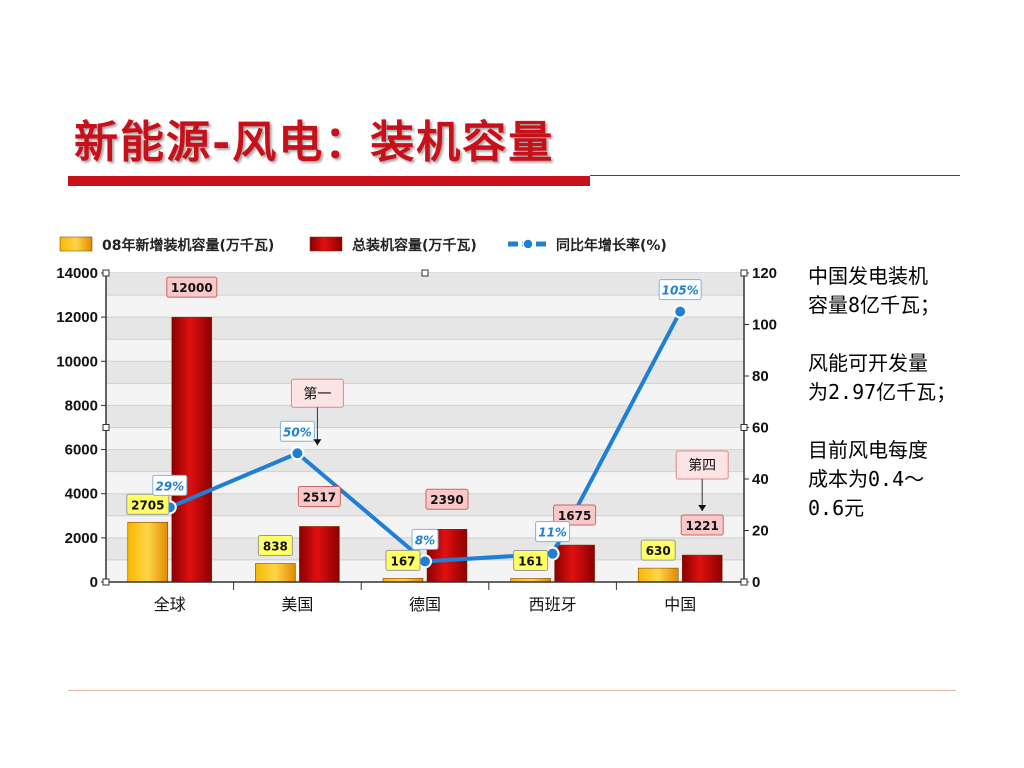 This screenshot has width=1024, height=768. What do you see at coordinates (81, 494) in the screenshot?
I see `y-tick-label: 4000` at bounding box center [81, 494].